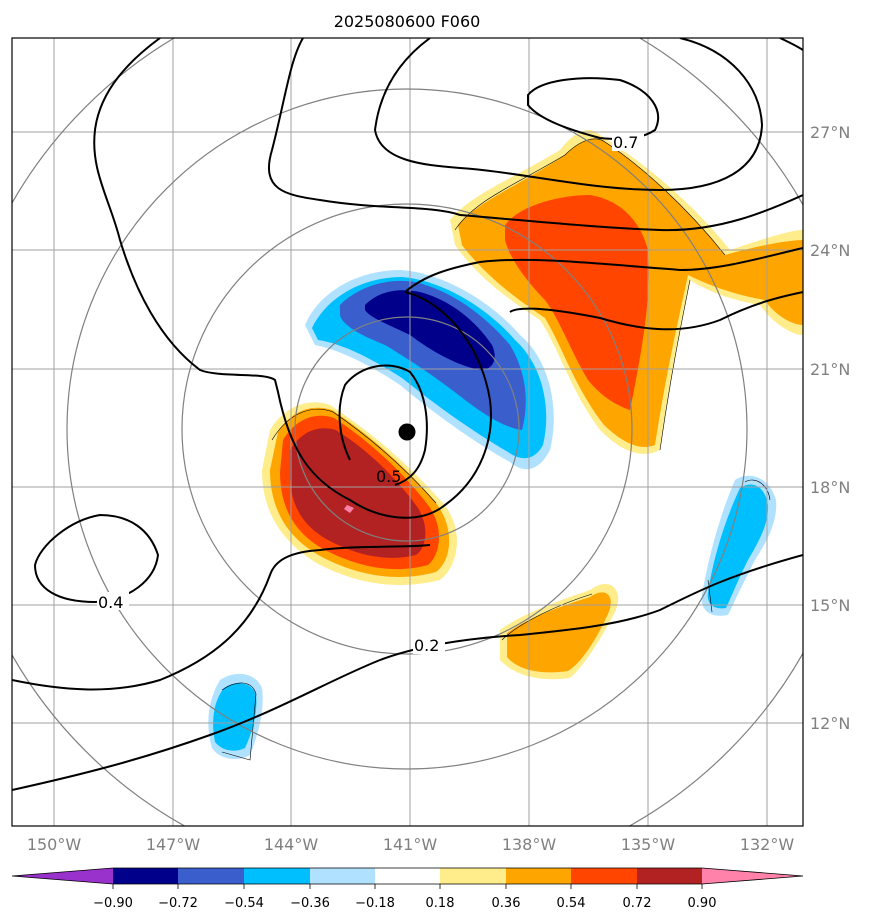 The height and width of the screenshot is (924, 873). What do you see at coordinates (426, 645) in the screenshot?
I see `contour-label-0-2: 0.2` at bounding box center [426, 645].